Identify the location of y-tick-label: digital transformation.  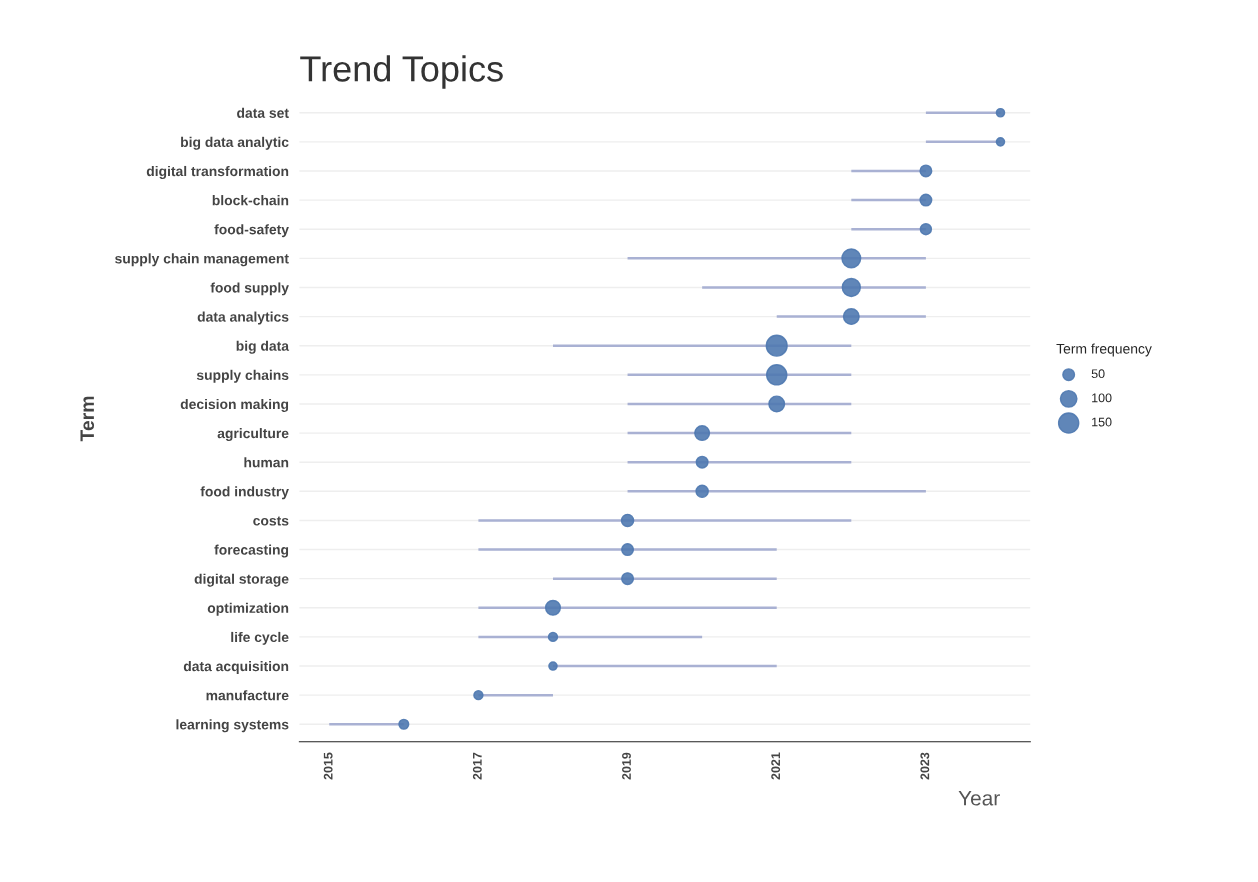
(217, 172).